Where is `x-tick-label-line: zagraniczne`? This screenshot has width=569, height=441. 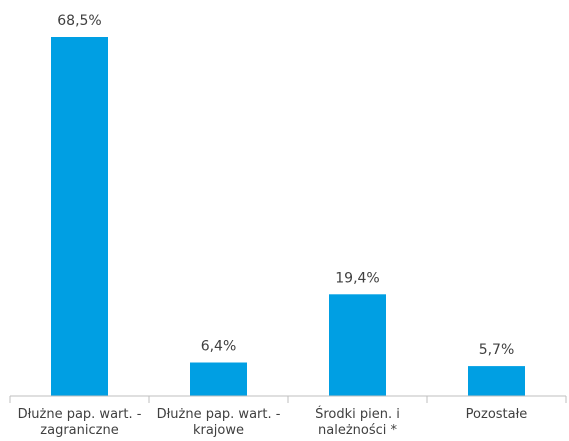
x-tick-label-line: zagraniczne is located at coordinates (79, 430).